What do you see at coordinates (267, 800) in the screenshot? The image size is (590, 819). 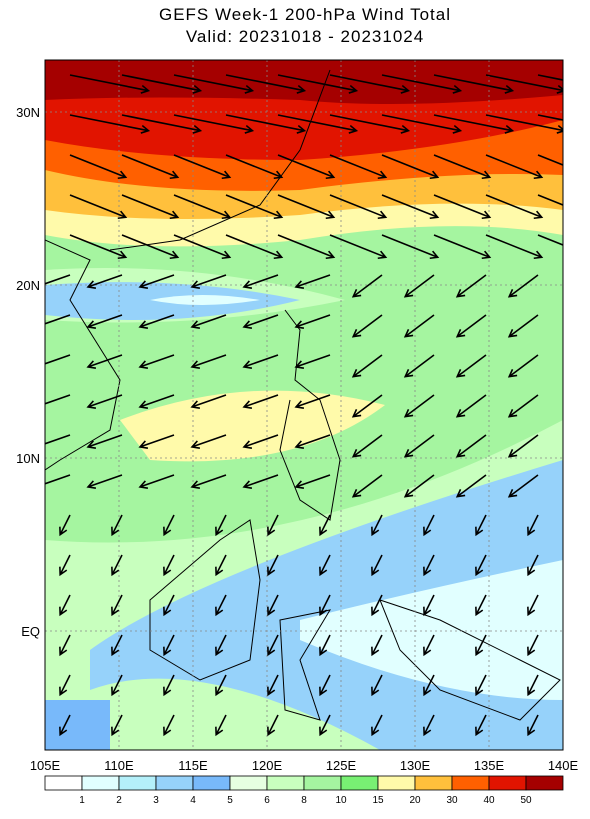 I see `colorbar-label: 6` at bounding box center [267, 800].